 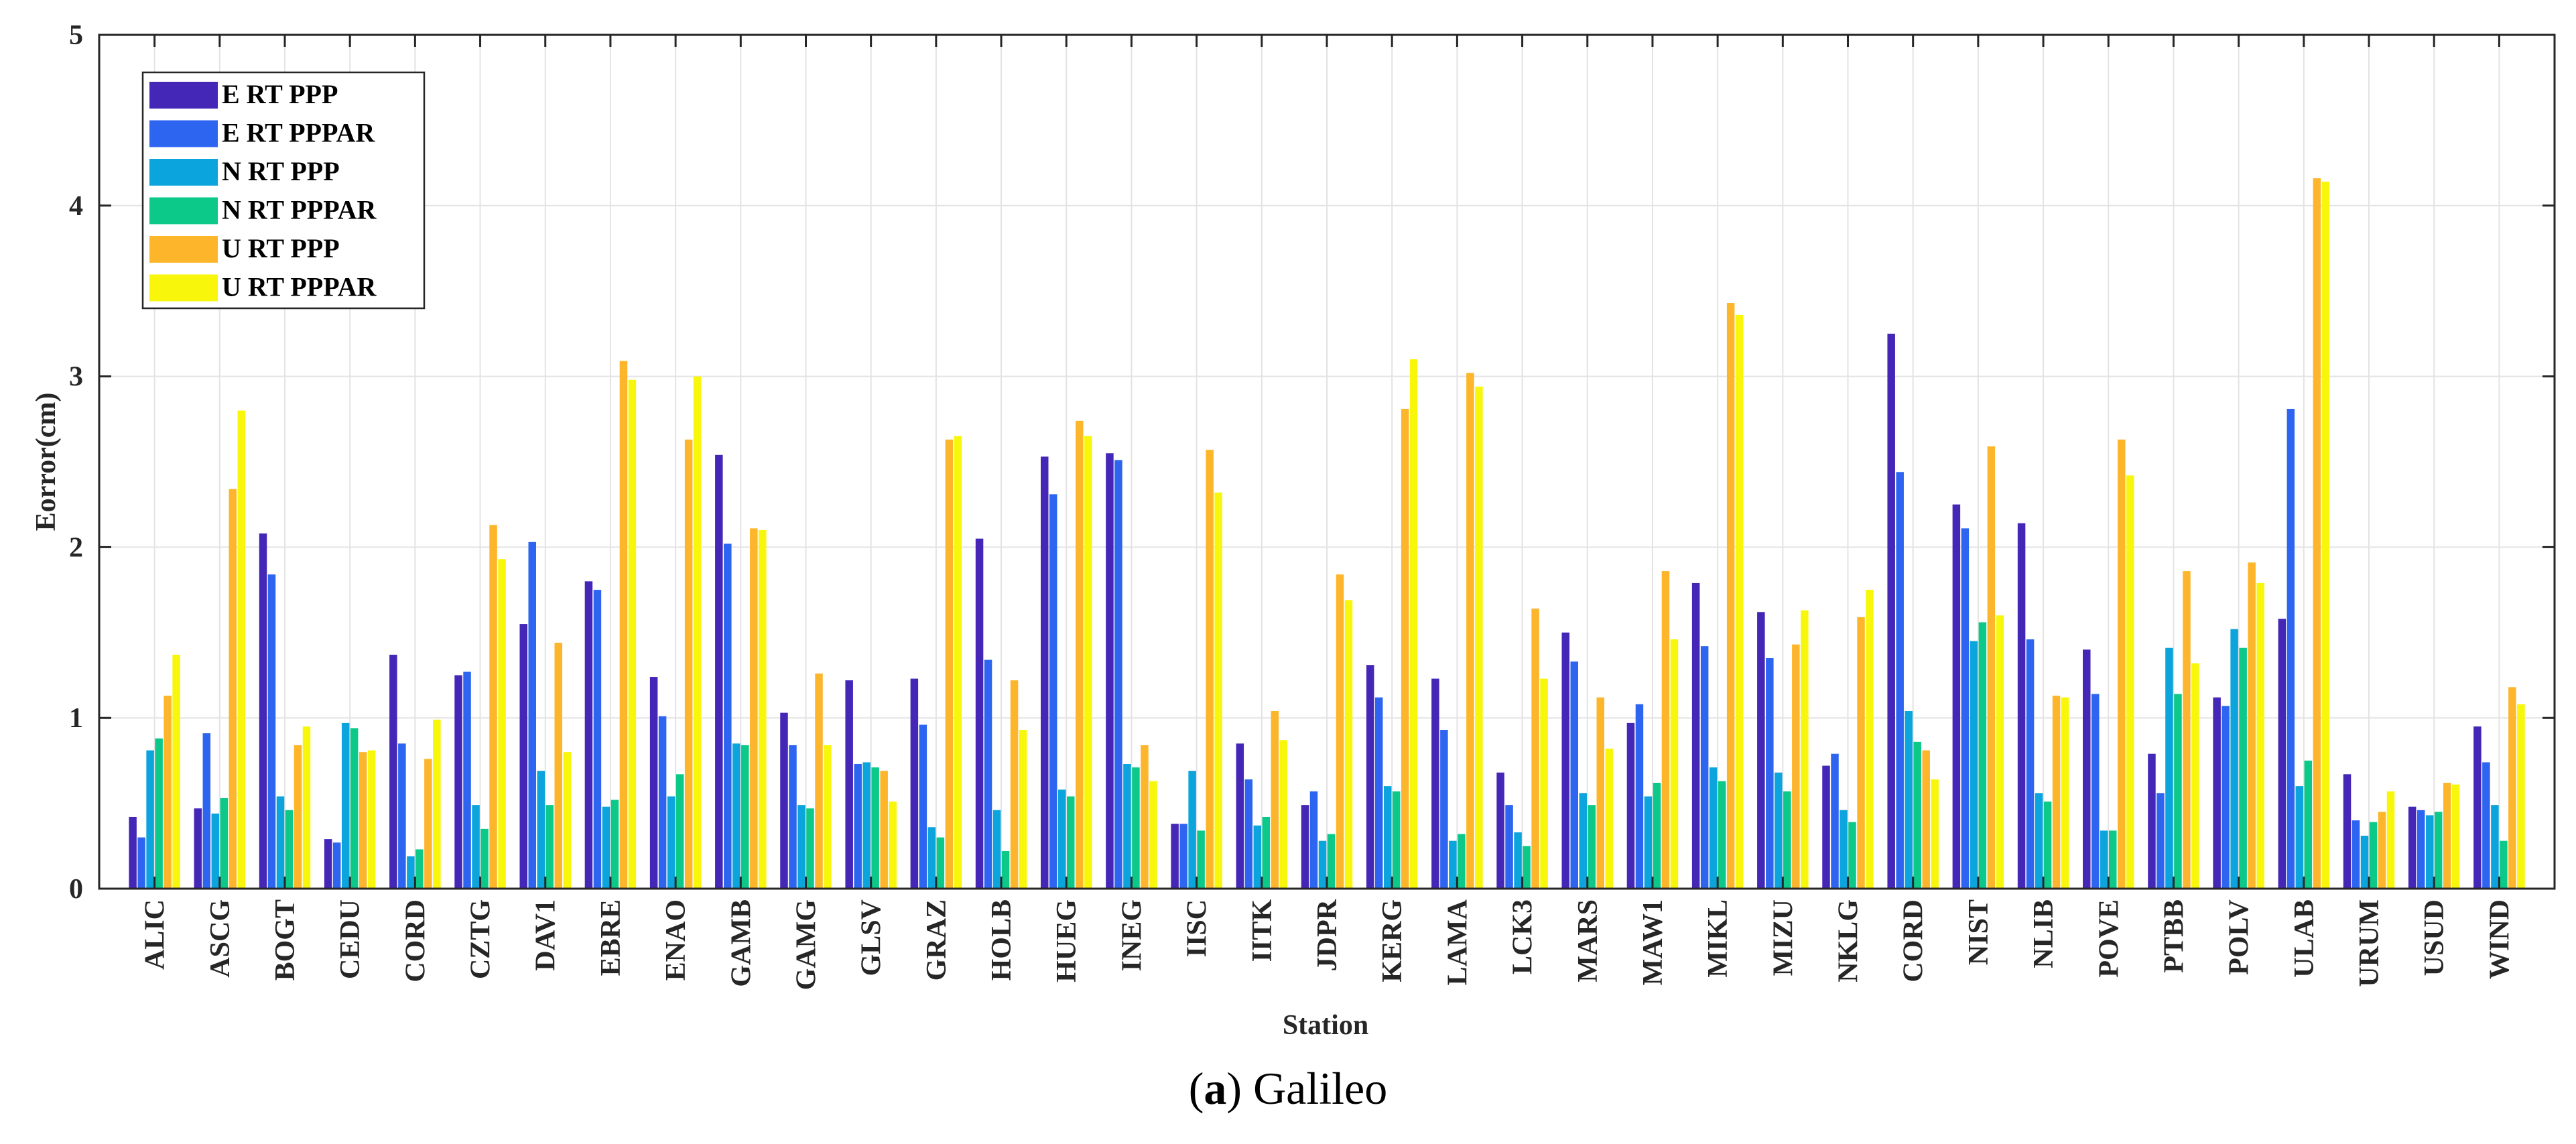 I want to click on bar-lck3-s5, so click(x=1535, y=749).